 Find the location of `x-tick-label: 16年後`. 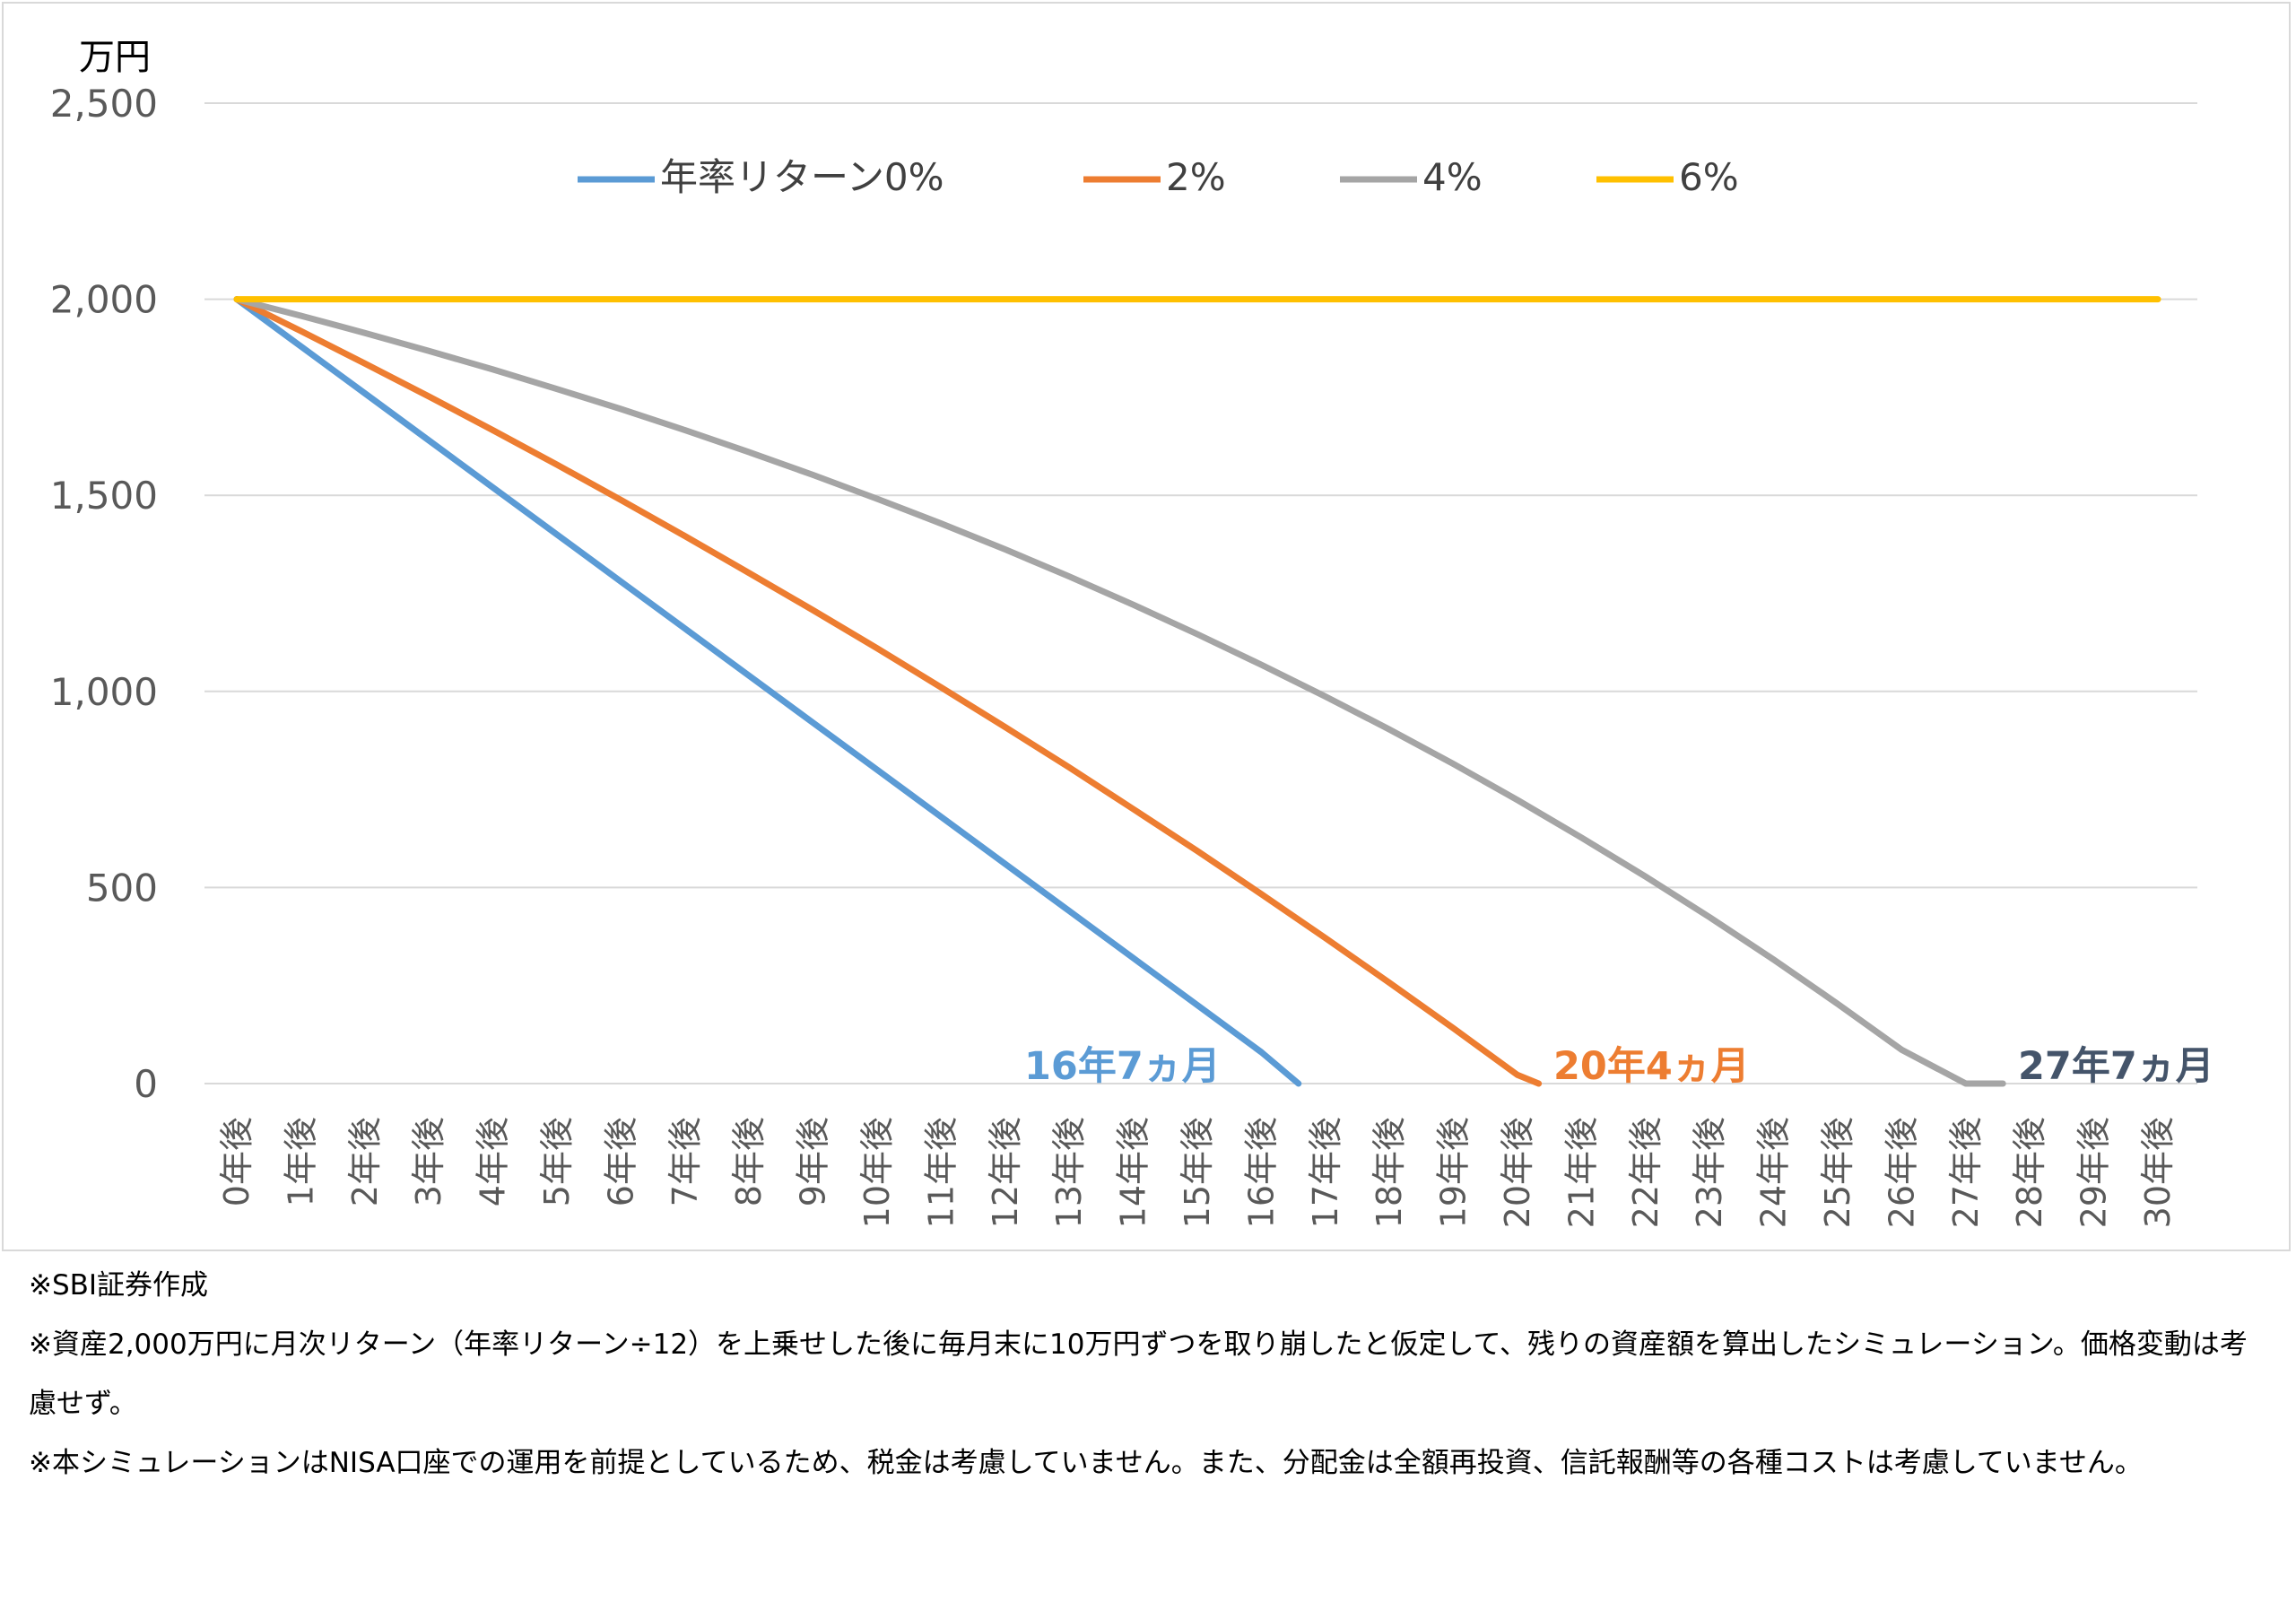

x-tick-label: 16年後 is located at coordinates (1261, 1172).